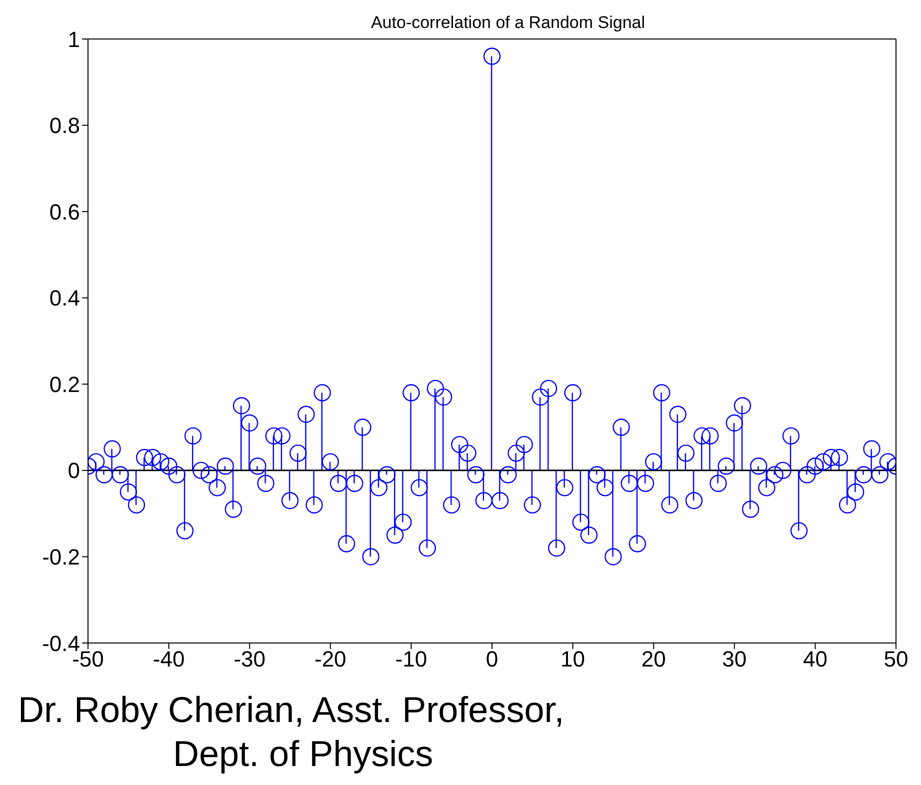  I want to click on x-tick-label: 10, so click(573, 659).